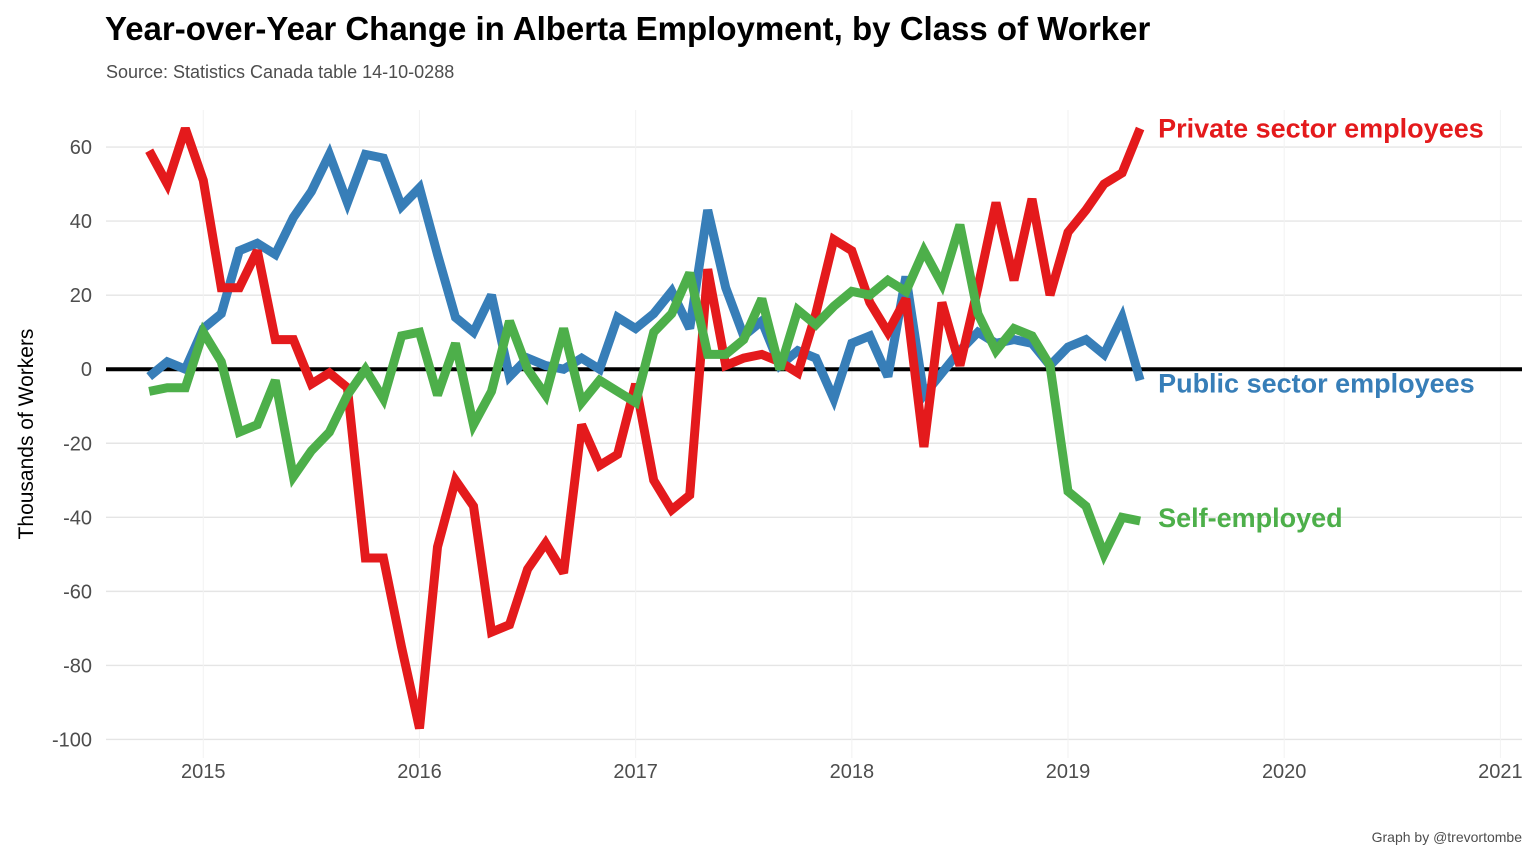 This screenshot has height=864, width=1536. Describe the element at coordinates (1316, 383) in the screenshot. I see `series-end-label: Public sector employees` at that location.